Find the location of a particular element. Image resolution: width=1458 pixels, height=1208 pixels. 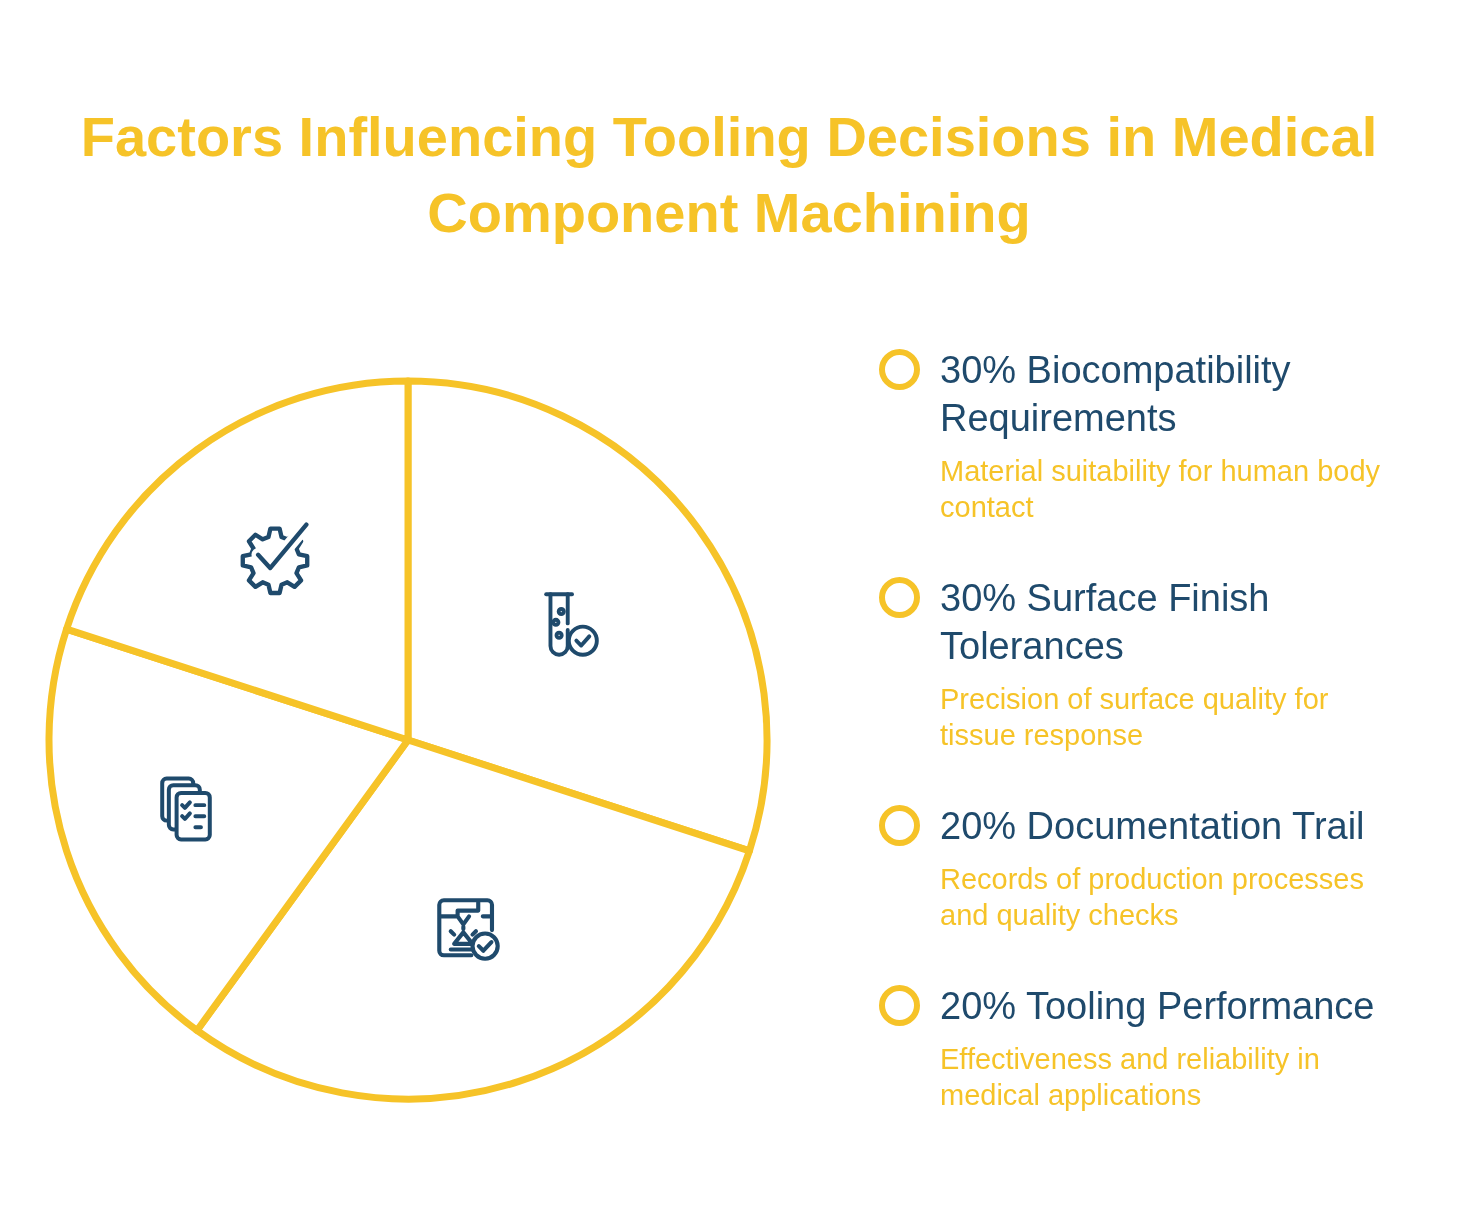

text: Material suitability for human body contact is located at coordinates (1161, 489).